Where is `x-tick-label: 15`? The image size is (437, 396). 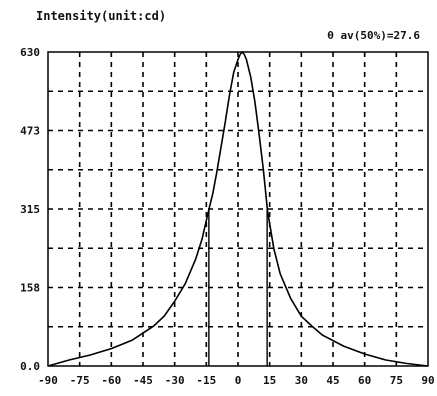 x-tick-label: 15 is located at coordinates (269, 380).